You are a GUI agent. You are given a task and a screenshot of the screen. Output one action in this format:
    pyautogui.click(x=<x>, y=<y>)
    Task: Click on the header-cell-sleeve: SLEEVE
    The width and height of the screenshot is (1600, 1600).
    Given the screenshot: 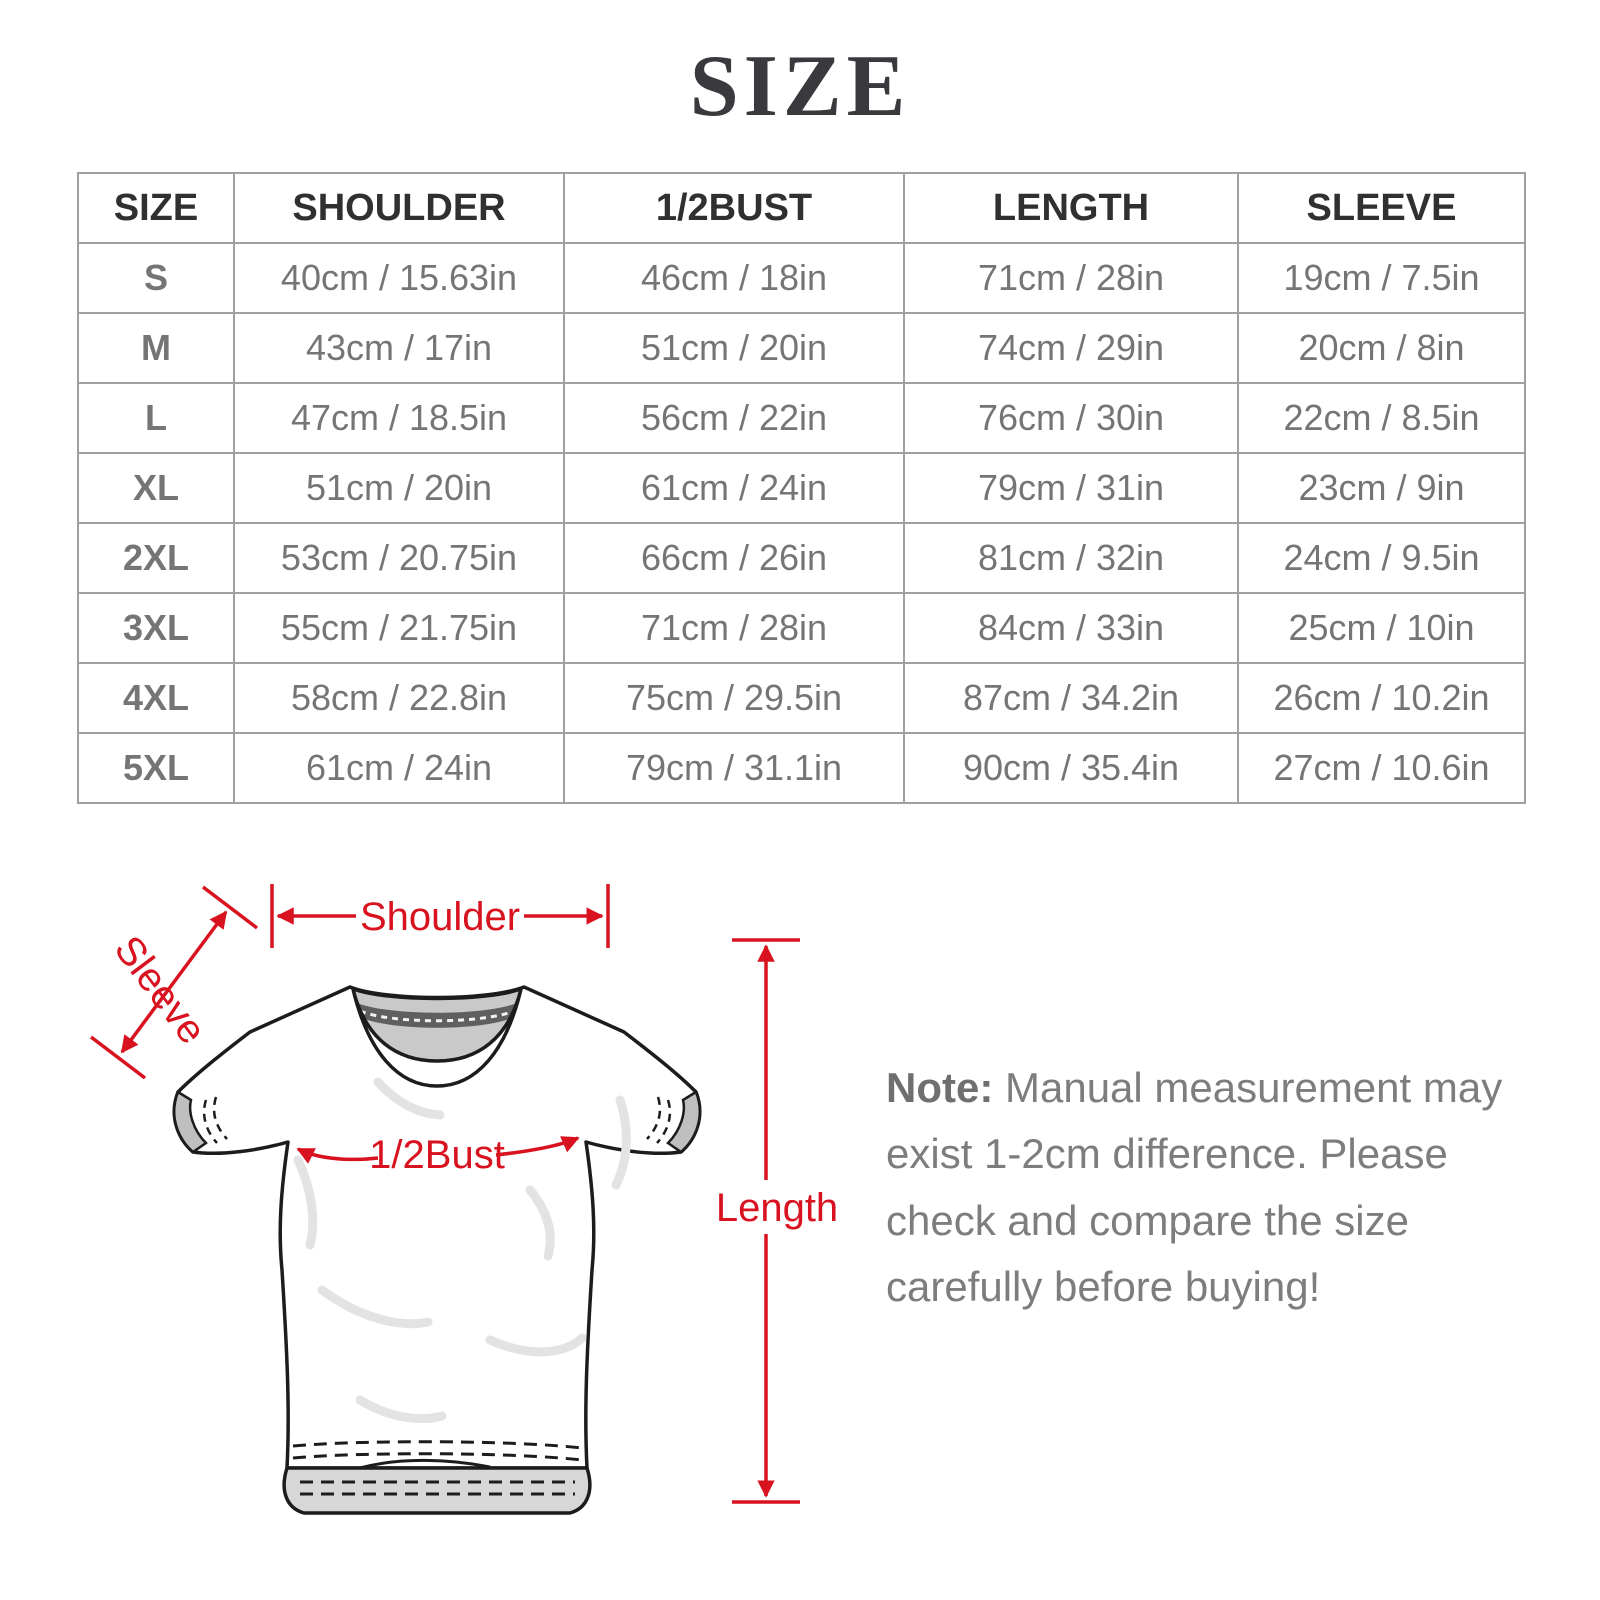 What is the action you would take?
    pyautogui.click(x=1381, y=208)
    